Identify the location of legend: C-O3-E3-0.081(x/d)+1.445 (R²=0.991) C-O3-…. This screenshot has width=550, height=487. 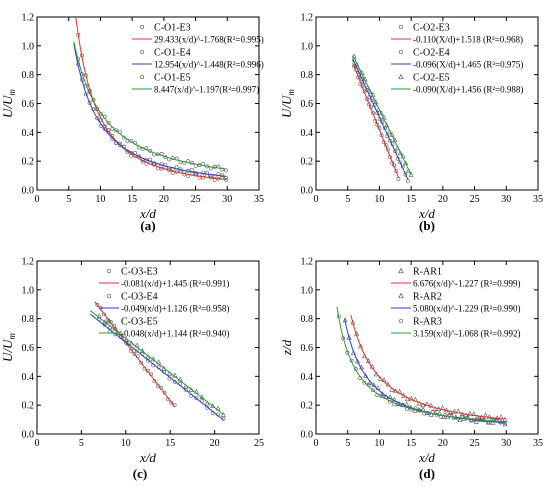
(164, 303).